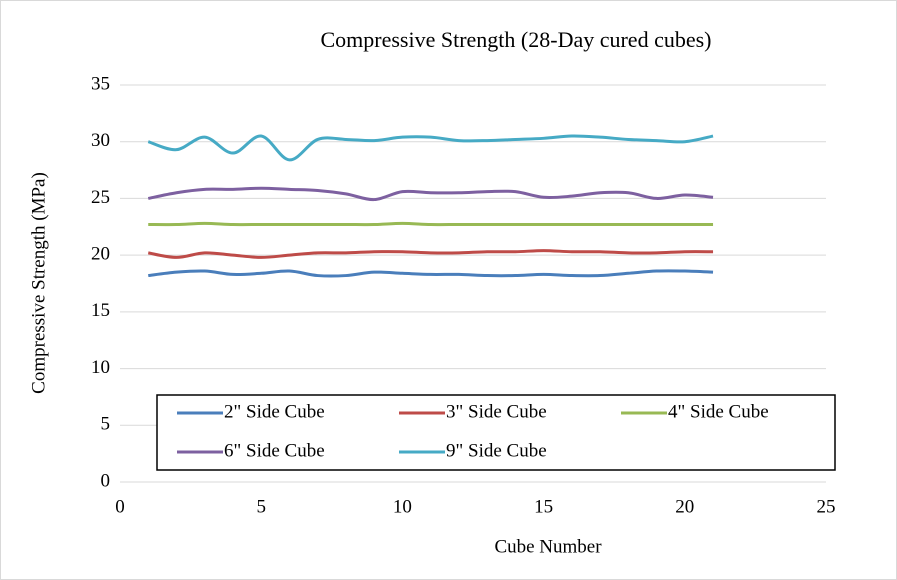  Describe the element at coordinates (100, 254) in the screenshot. I see `y-tick-label: 20` at that location.